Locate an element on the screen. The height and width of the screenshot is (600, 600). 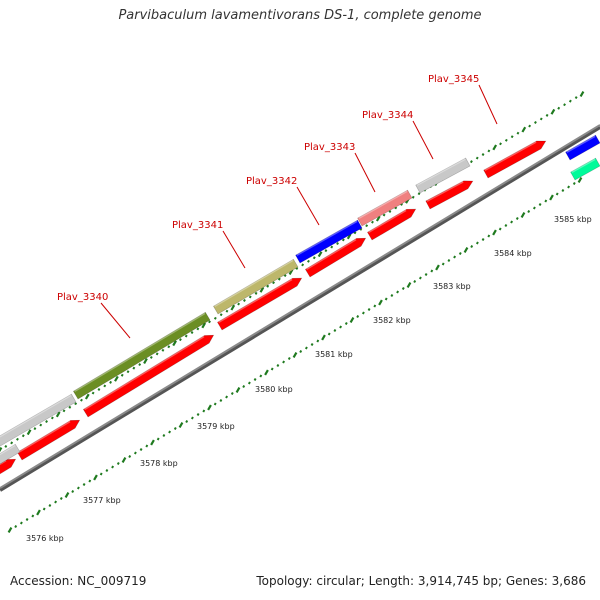
gene-label-4: Plav_3344 is located at coordinates (387, 115).